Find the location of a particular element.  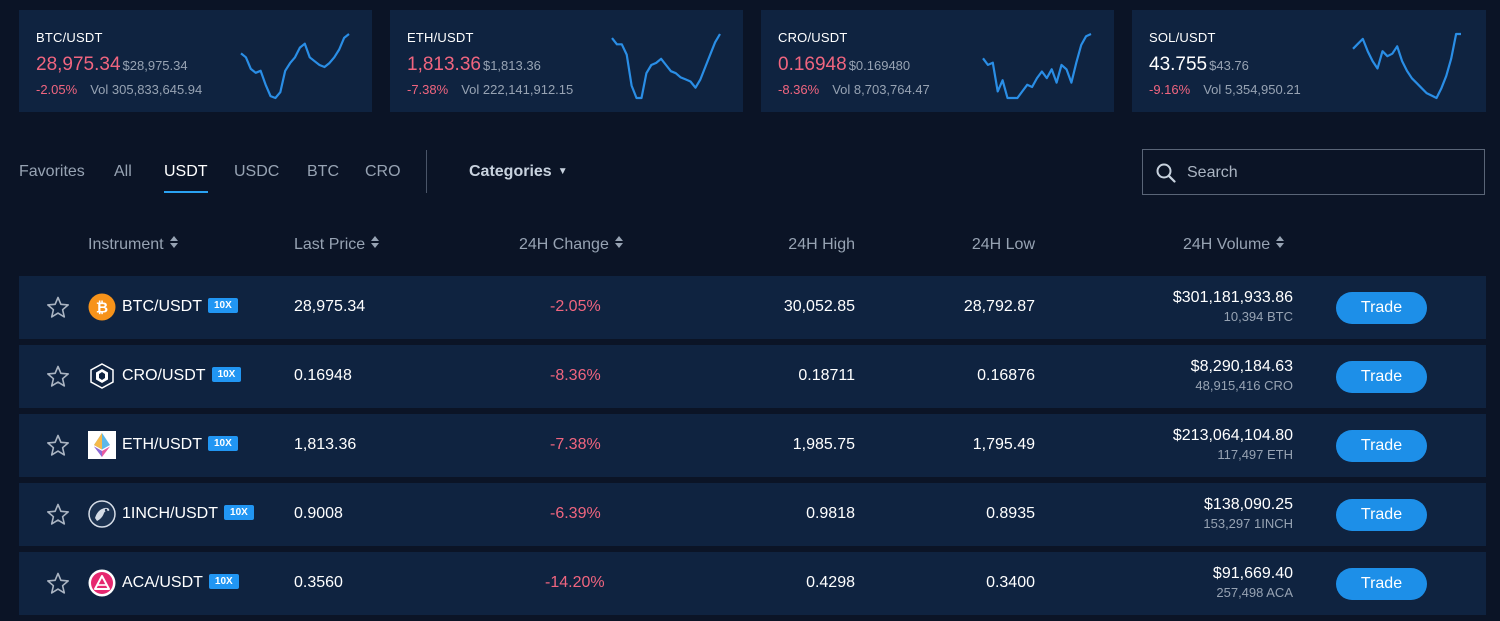

header-instrument-label: Instrument is located at coordinates (126, 244).